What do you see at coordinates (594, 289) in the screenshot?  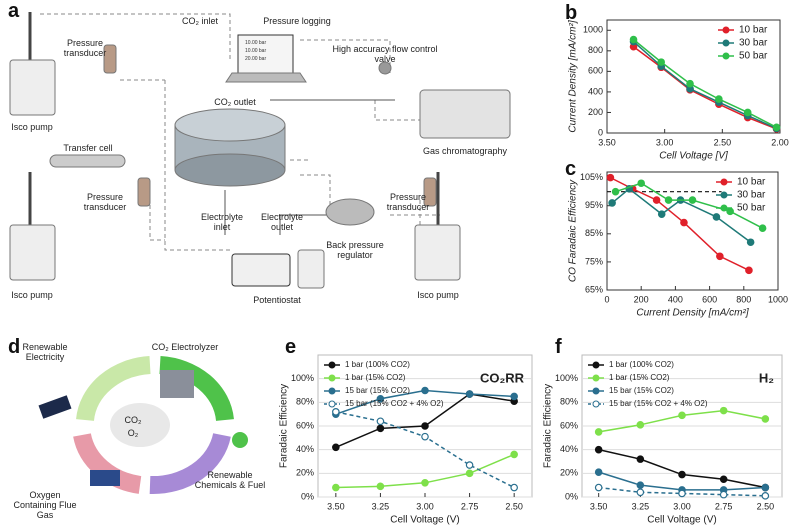 I see `y-tick-label: 65%` at bounding box center [594, 289].